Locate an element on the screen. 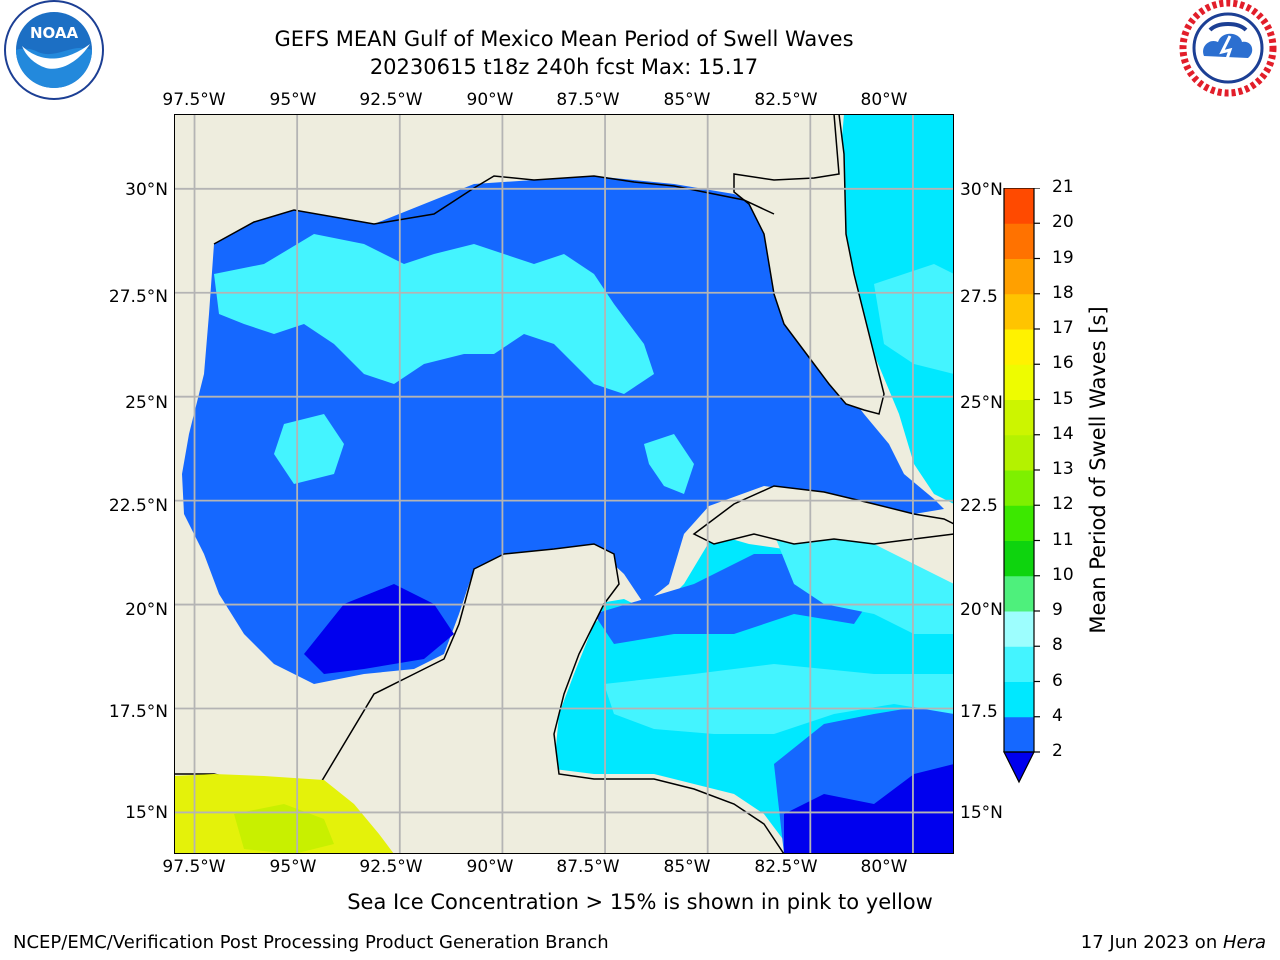  colorbar-tick-label: 6 is located at coordinates (1057, 680).